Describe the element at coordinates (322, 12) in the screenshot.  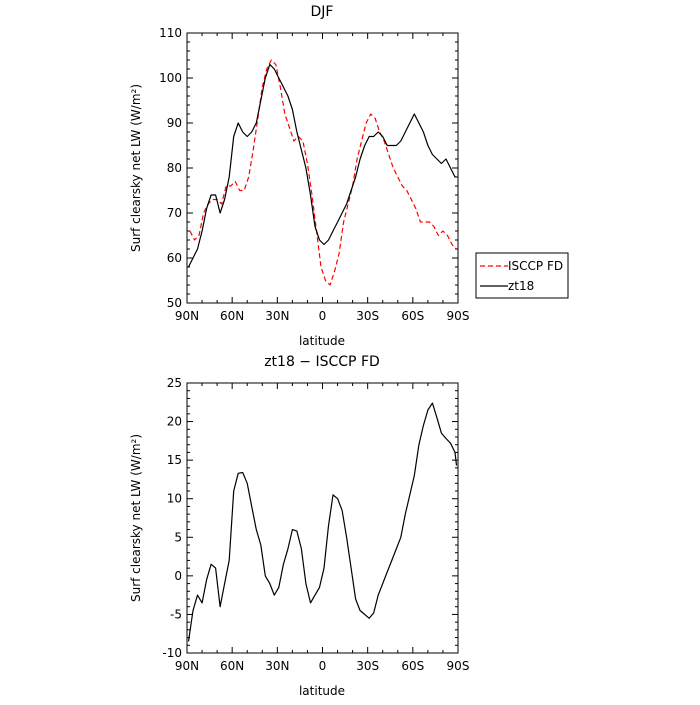
I see `chart-title: DJF` at that location.